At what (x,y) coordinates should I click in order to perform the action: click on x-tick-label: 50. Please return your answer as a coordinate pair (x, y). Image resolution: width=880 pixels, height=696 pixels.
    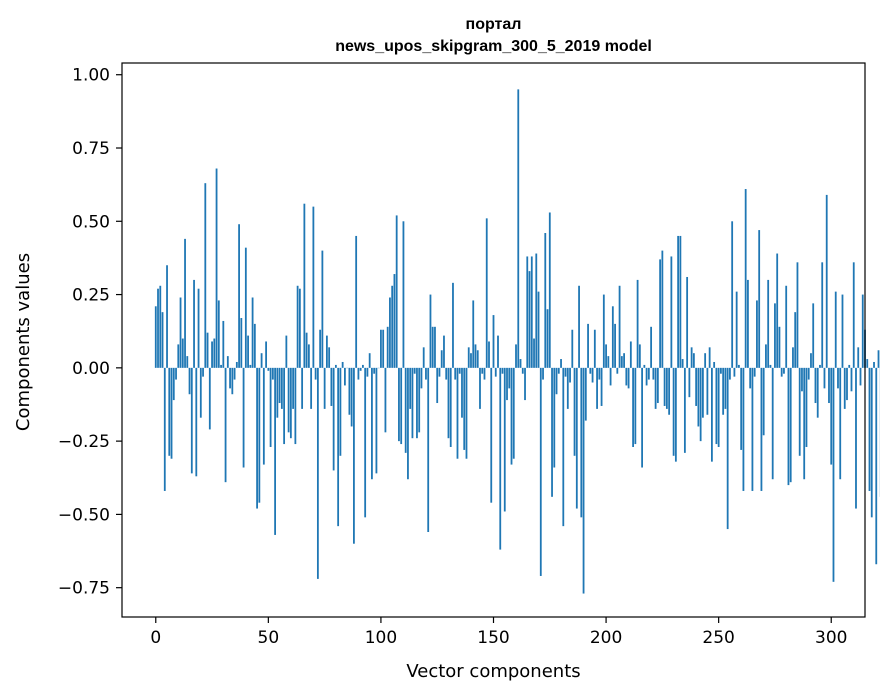
    Looking at the image, I should click on (269, 638).